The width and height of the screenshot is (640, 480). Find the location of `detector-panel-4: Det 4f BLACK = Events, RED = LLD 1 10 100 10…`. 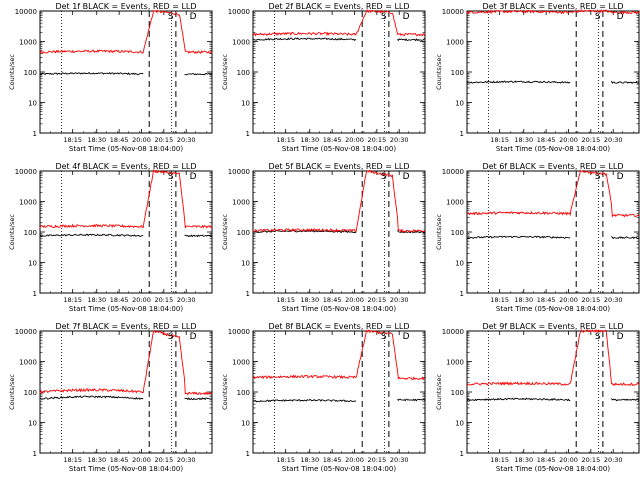

detector-panel-4: Det 4f BLACK = Events, RED = LLD 1 10 100 10… is located at coordinates (110, 237).